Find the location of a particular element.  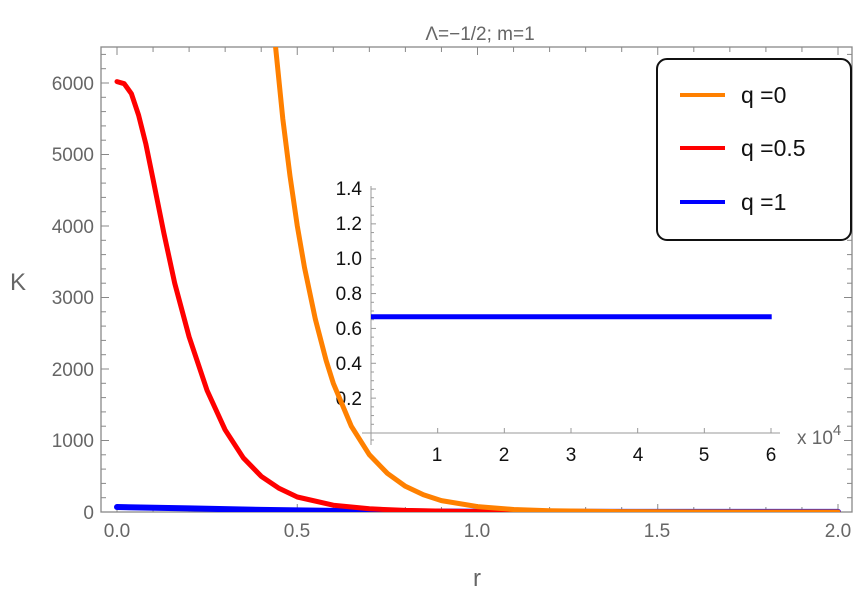

x-tick-label: 0.0 is located at coordinates (117, 531).